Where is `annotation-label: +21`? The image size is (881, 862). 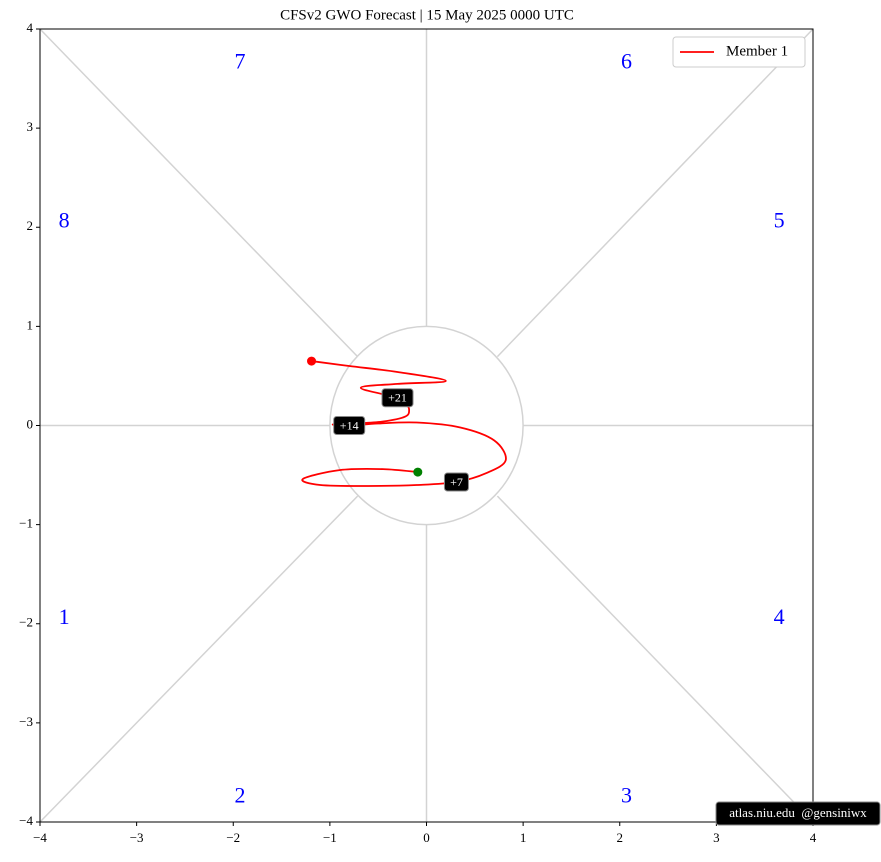
annotation-label: +21 is located at coordinates (397, 397).